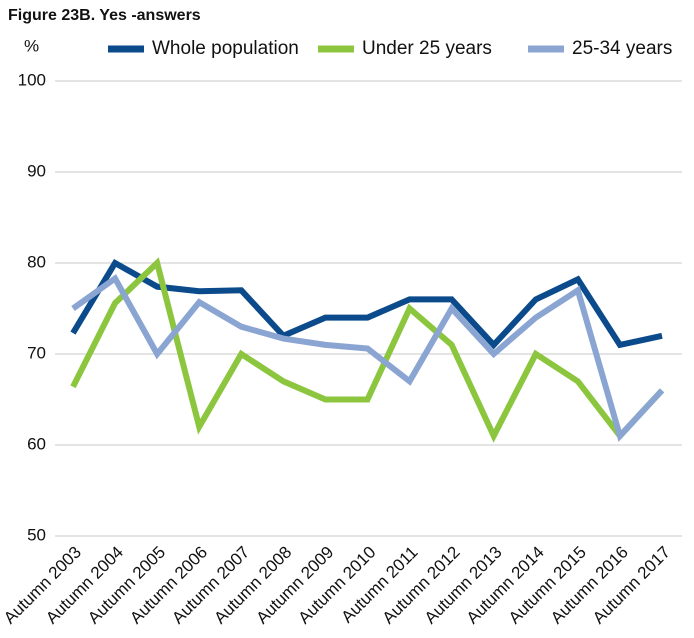 The height and width of the screenshot is (638, 694). What do you see at coordinates (366, 304) in the screenshot?
I see `series-line` at bounding box center [366, 304].